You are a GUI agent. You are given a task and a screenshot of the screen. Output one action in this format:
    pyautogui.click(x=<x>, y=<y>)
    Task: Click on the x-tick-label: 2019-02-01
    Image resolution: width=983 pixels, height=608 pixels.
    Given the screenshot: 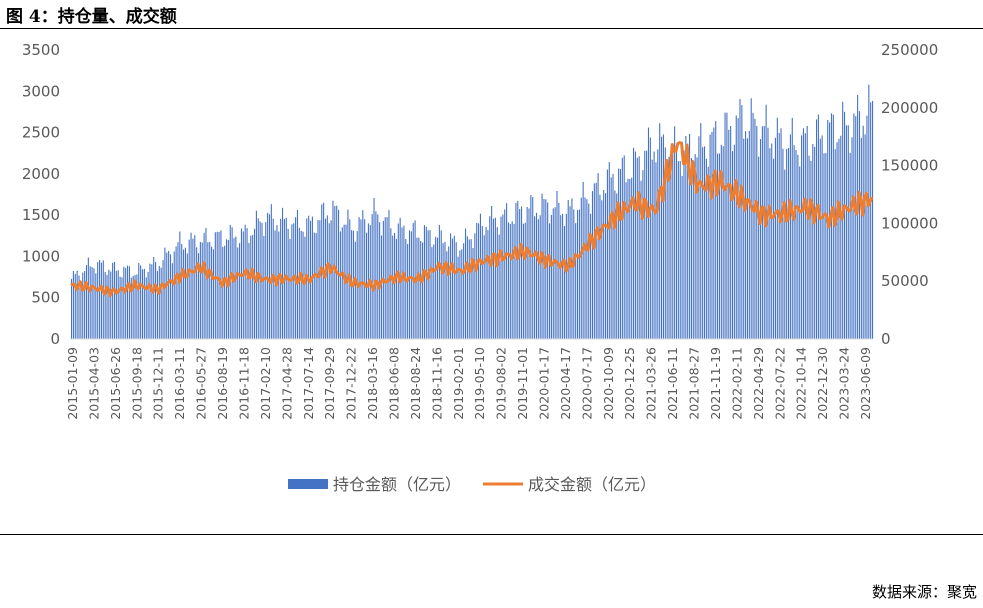 What is the action you would take?
    pyautogui.click(x=458, y=383)
    